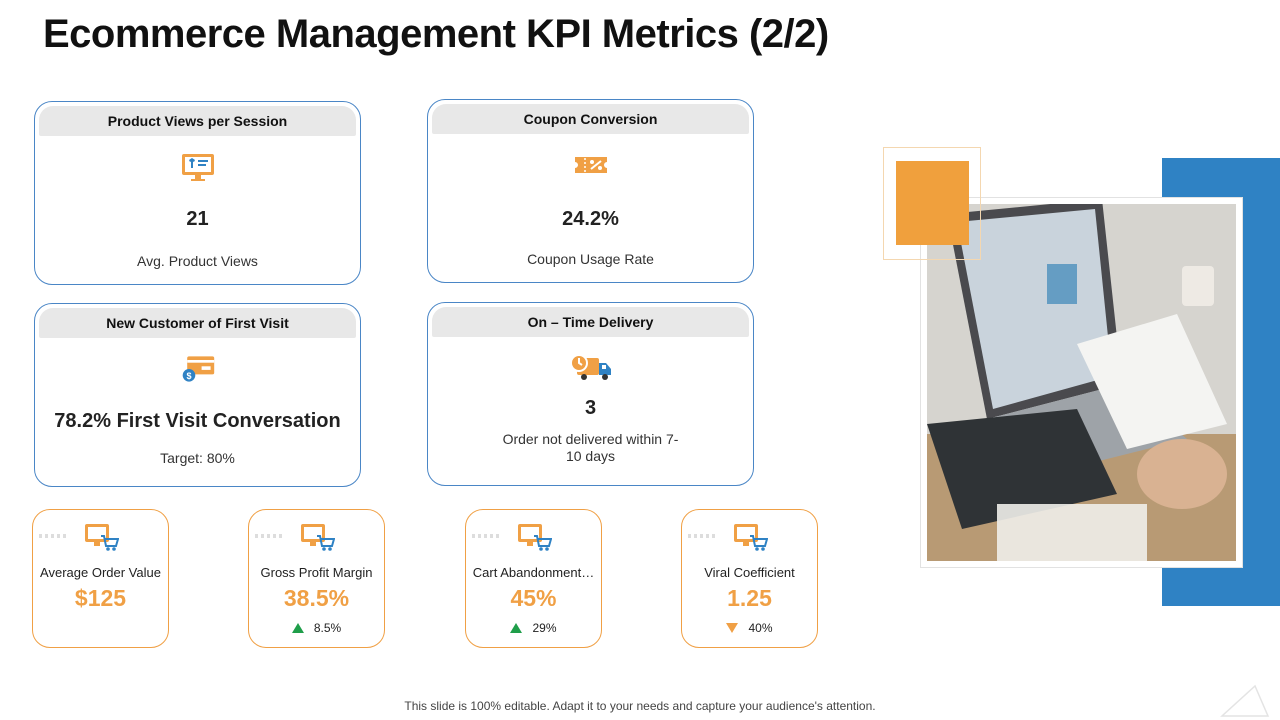 This screenshot has width=1280, height=720. I want to click on mini-value: 38.5%, so click(316, 598).